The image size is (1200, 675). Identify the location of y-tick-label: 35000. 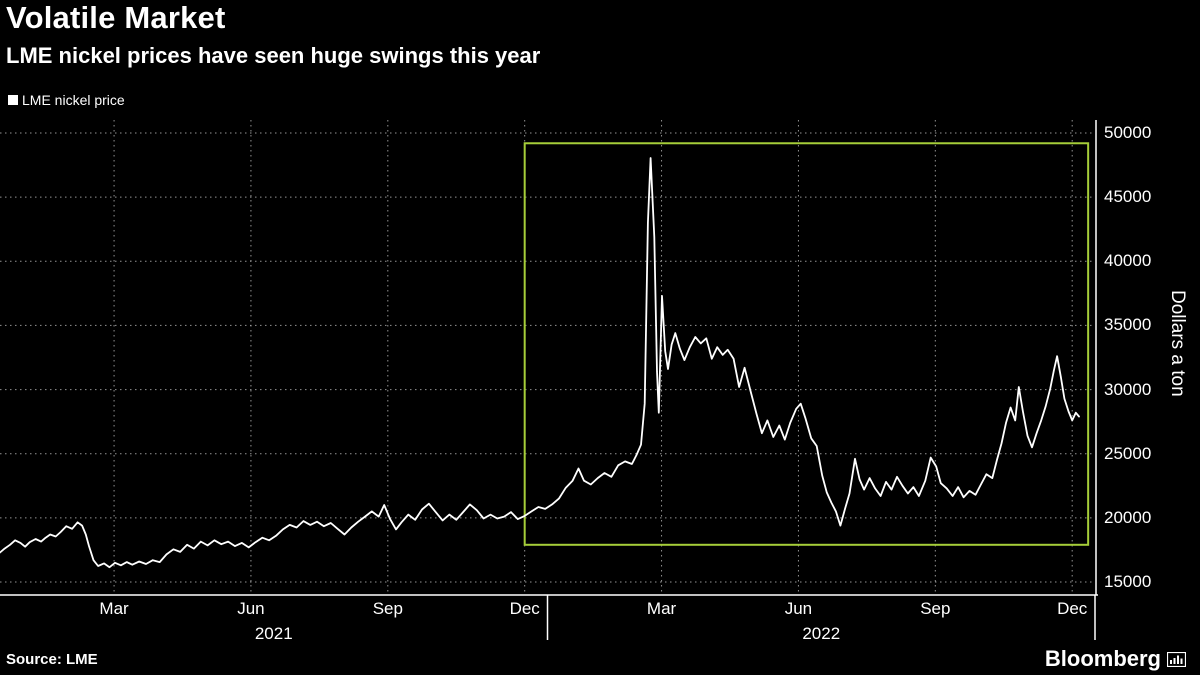
(1128, 325).